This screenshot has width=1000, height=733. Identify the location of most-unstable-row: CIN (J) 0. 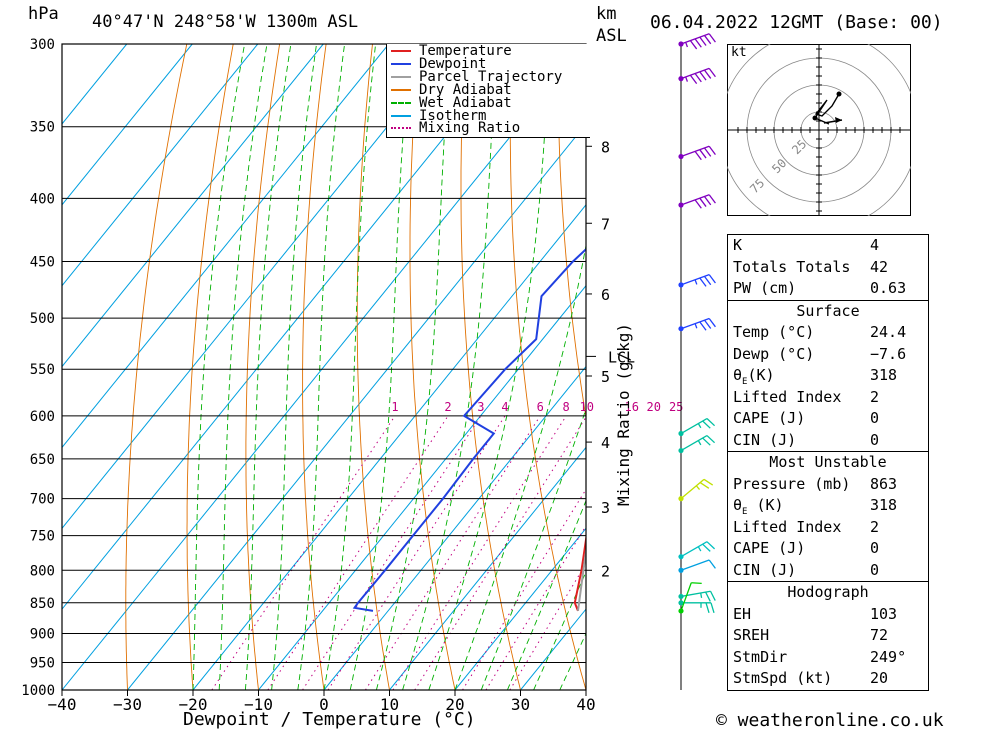
(828, 571).